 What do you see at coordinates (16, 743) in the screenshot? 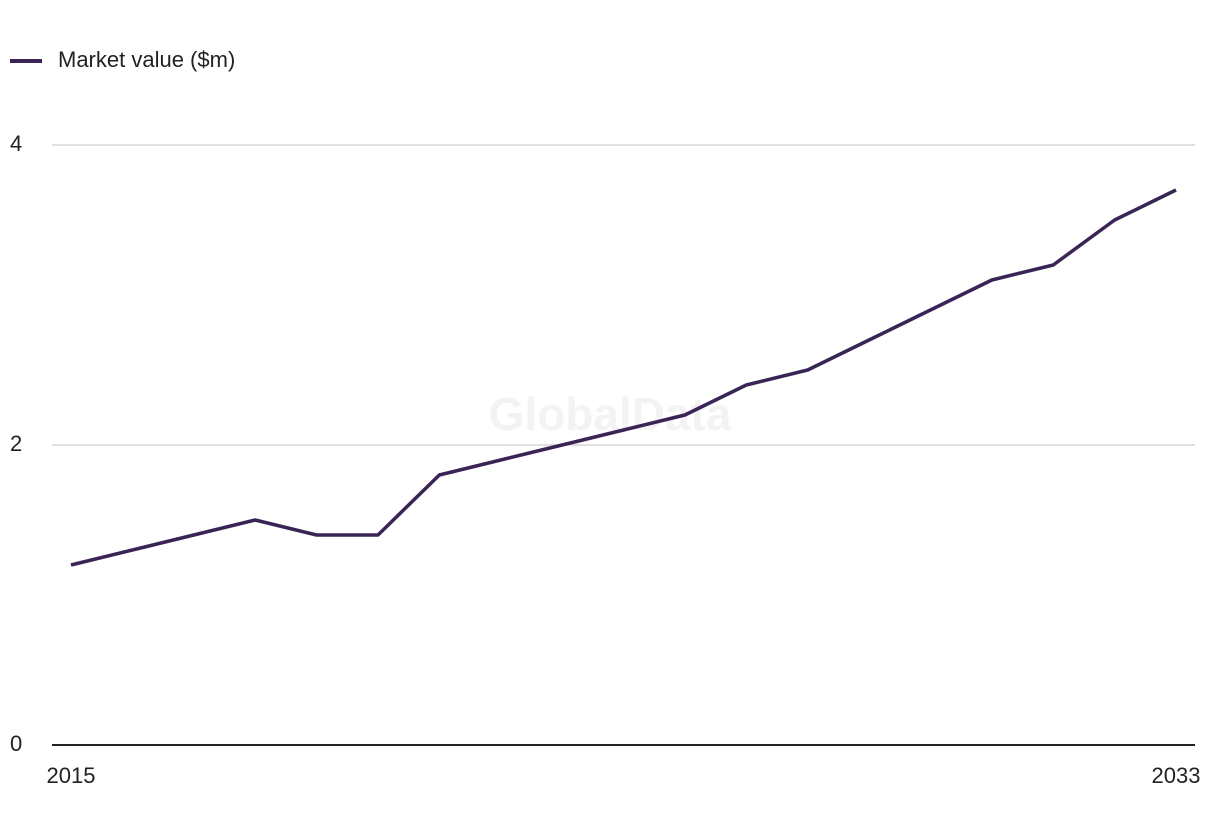
I see `y-tick-label: 0` at bounding box center [16, 743].